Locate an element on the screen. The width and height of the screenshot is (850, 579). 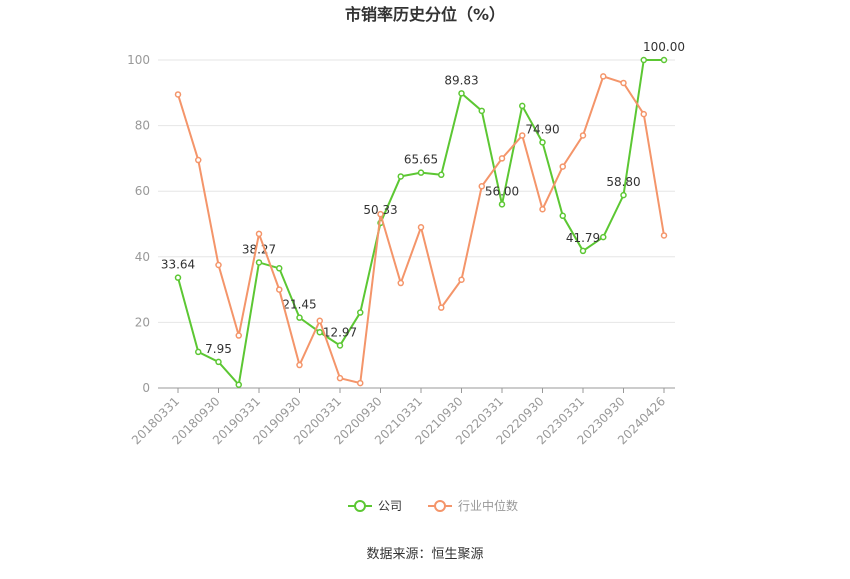
data-label: 21.45 is located at coordinates (299, 305).